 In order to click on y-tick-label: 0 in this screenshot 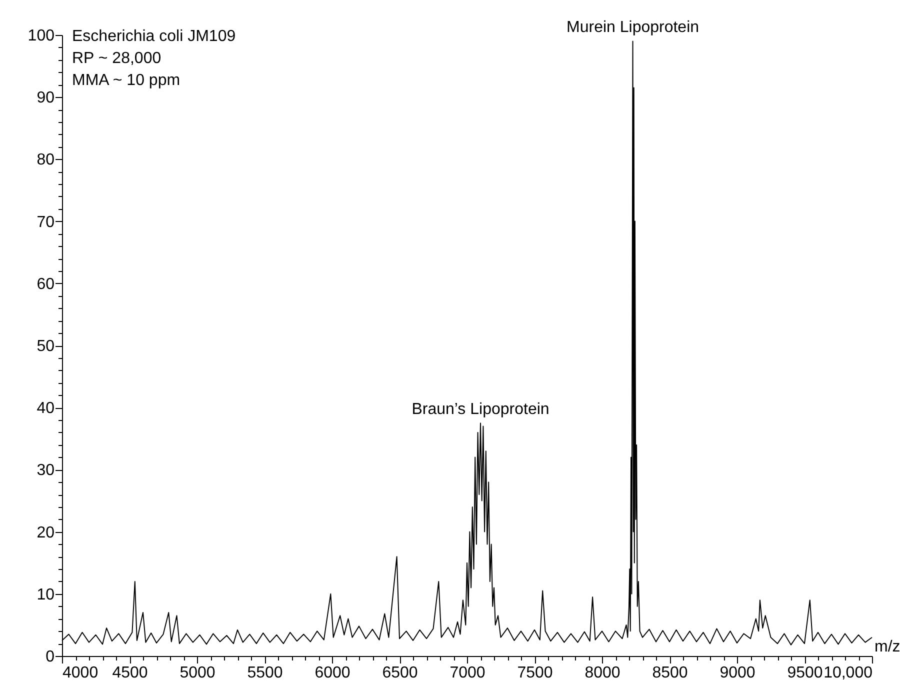, I will do `click(50, 657)`.